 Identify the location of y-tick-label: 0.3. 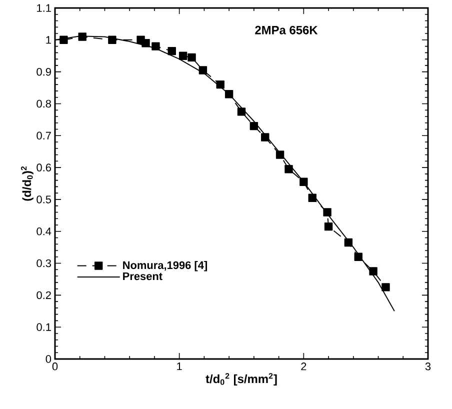
(43, 263).